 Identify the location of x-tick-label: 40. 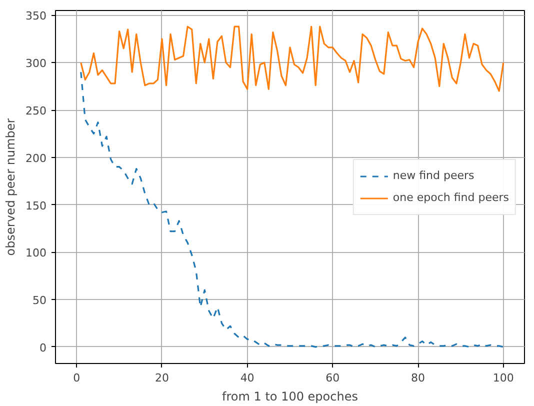
(247, 378).